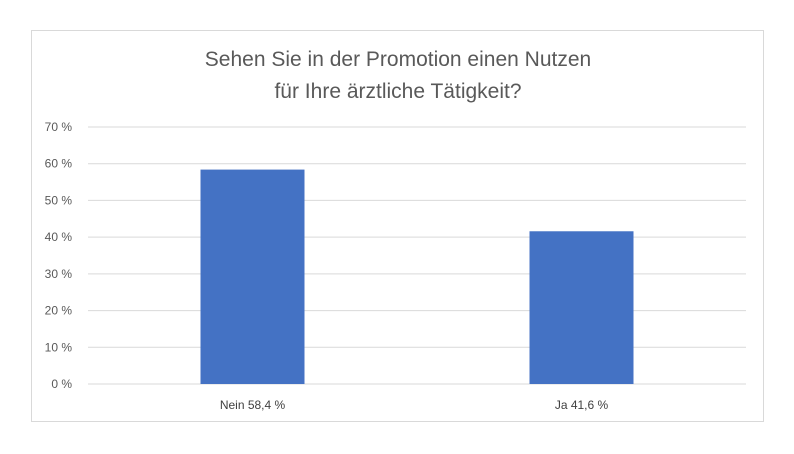  I want to click on y-tick-label: 60 %, so click(59, 164).